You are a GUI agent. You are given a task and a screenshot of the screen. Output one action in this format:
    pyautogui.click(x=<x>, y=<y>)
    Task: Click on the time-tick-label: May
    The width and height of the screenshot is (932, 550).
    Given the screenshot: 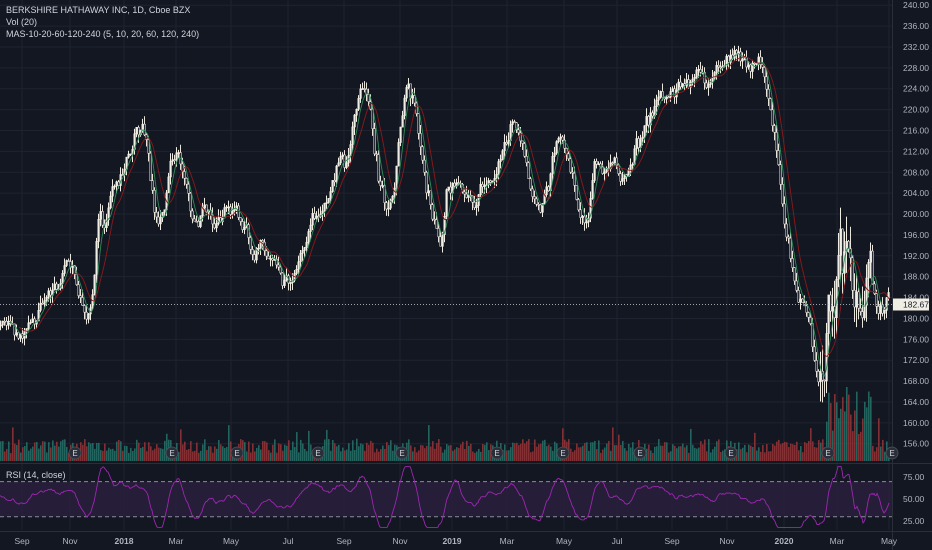 What is the action you would take?
    pyautogui.click(x=231, y=541)
    